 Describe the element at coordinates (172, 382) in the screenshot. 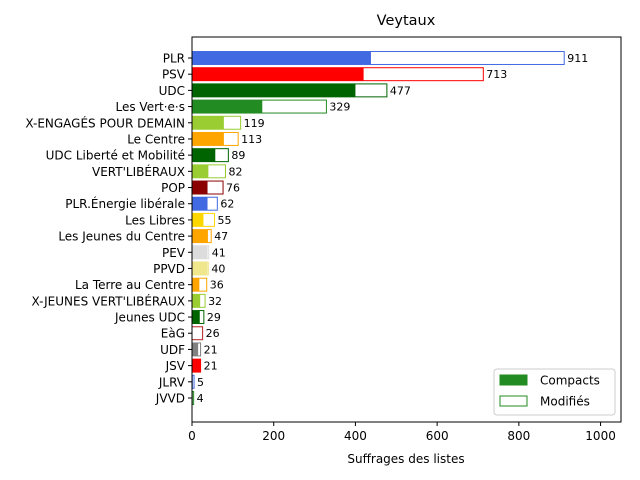

I see `y-tick-label: JLRV` at that location.